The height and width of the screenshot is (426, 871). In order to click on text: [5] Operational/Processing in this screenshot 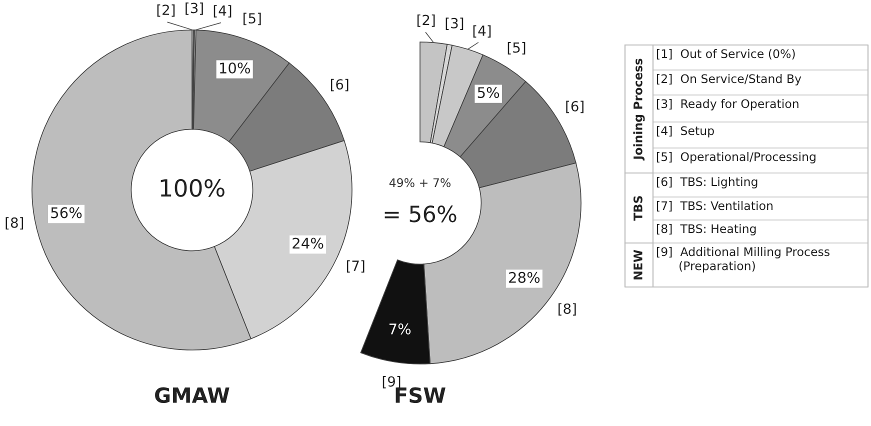, I will do `click(736, 158)`.